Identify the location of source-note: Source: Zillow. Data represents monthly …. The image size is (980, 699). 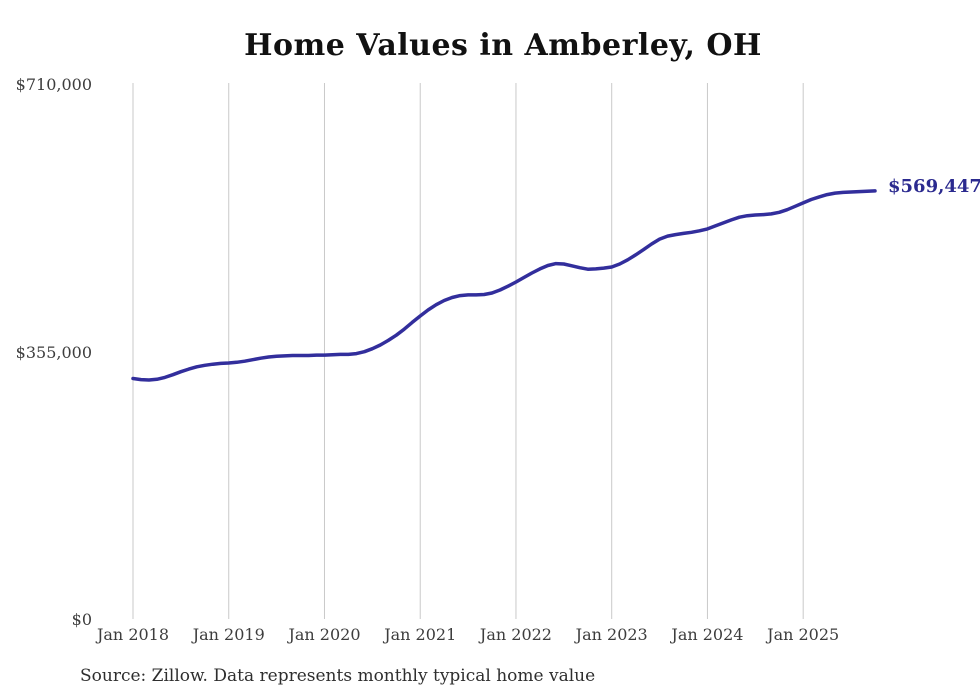
(338, 676).